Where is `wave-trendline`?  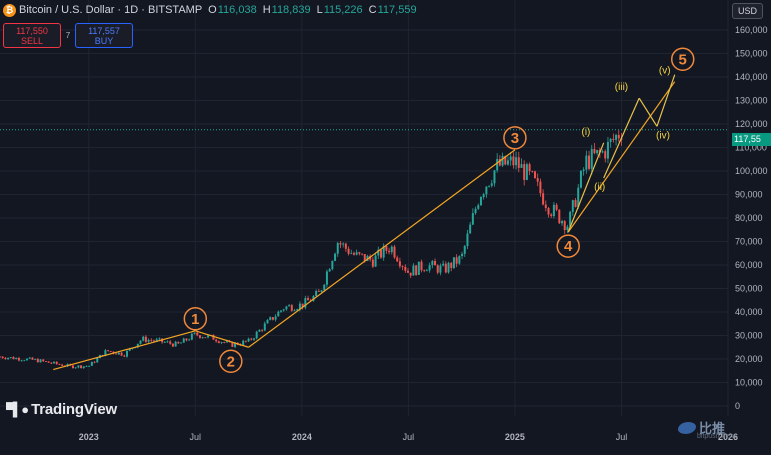 wave-trendline is located at coordinates (621, 138).